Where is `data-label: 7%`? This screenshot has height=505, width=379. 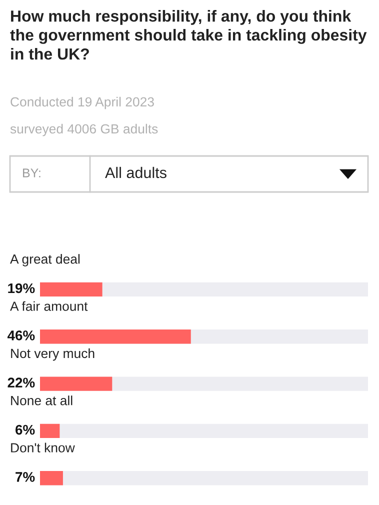
data-label: 7% is located at coordinates (25, 477).